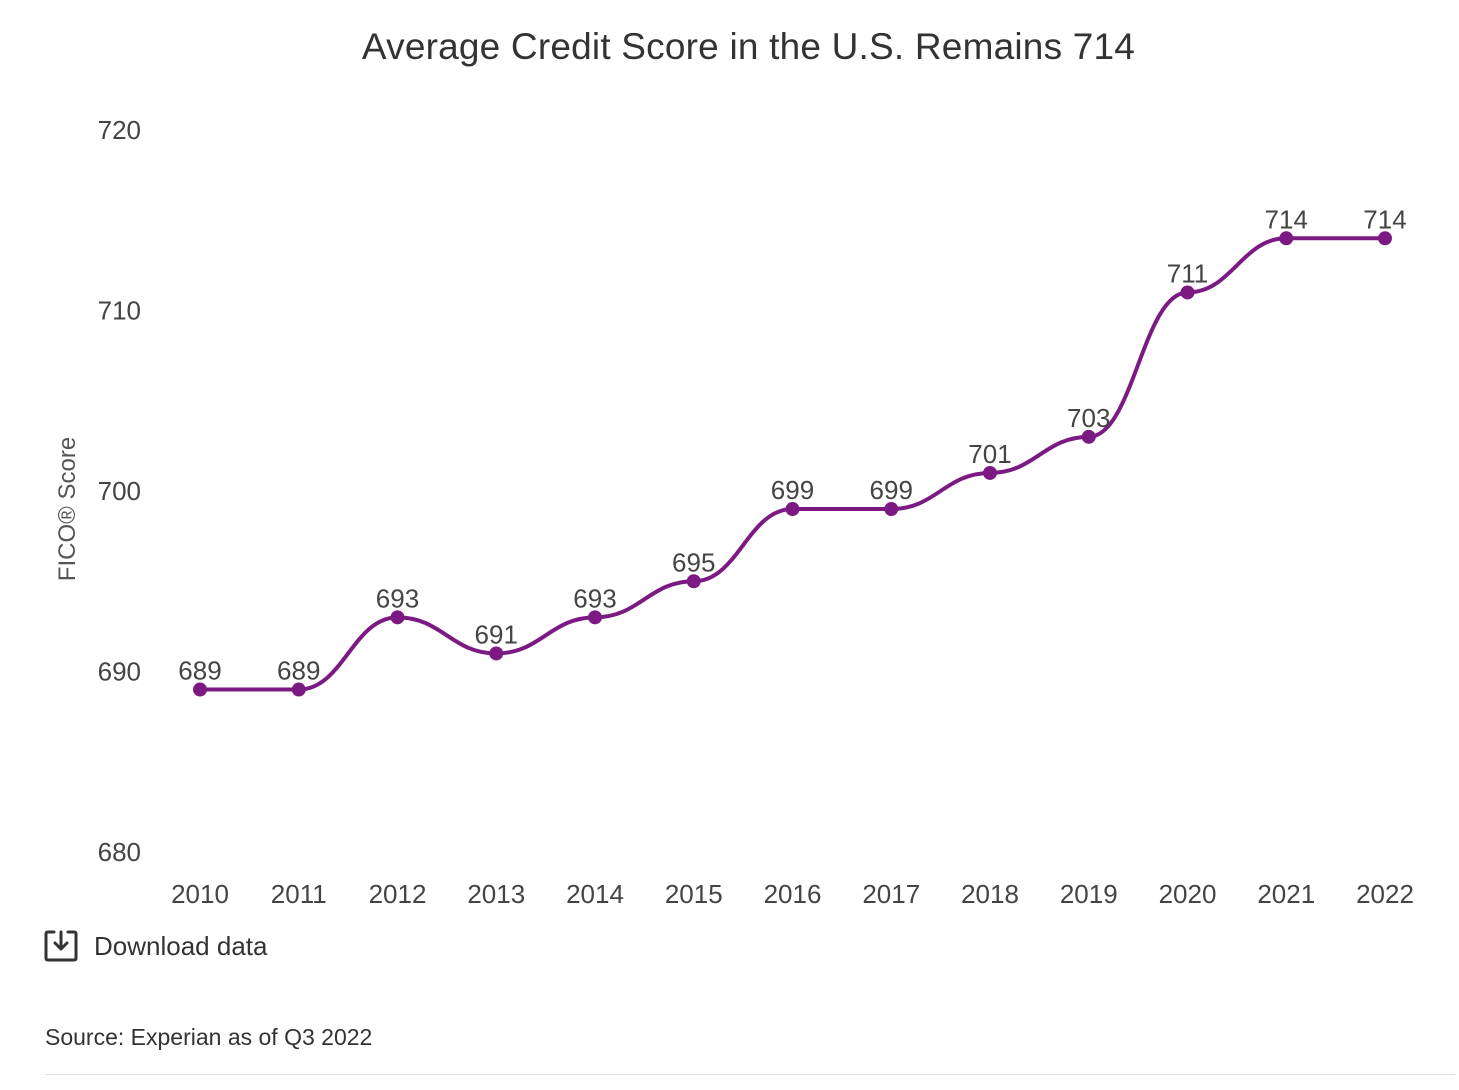  I want to click on data-label: 711, so click(1187, 273).